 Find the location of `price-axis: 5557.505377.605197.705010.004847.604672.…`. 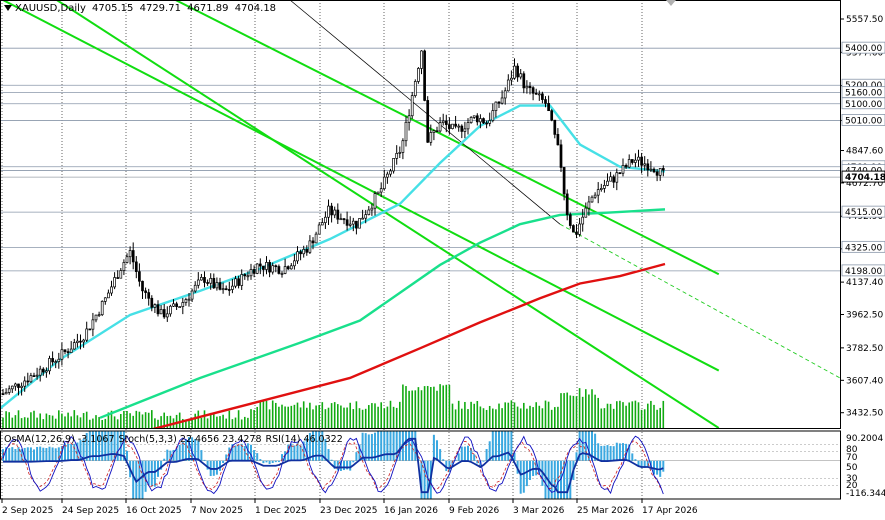

price-axis: 5557.505377.605197.705010.004847.604672.… is located at coordinates (862, 217).